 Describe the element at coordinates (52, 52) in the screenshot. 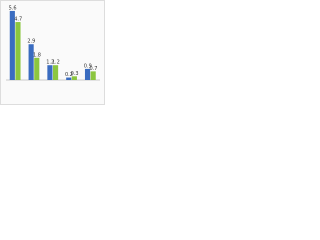

I see `chart: 5.6 2.9 1.2 0.2 0.9 4.7 1.8 1.2 0.3 0.7` at that location.